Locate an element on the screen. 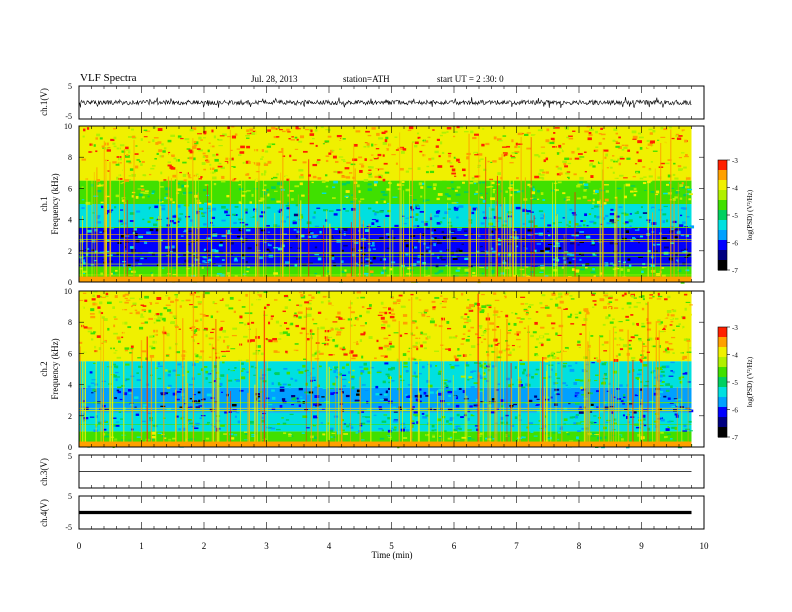 This screenshot has width=792, height=612. y-tick-label: 4 is located at coordinates (70, 220).